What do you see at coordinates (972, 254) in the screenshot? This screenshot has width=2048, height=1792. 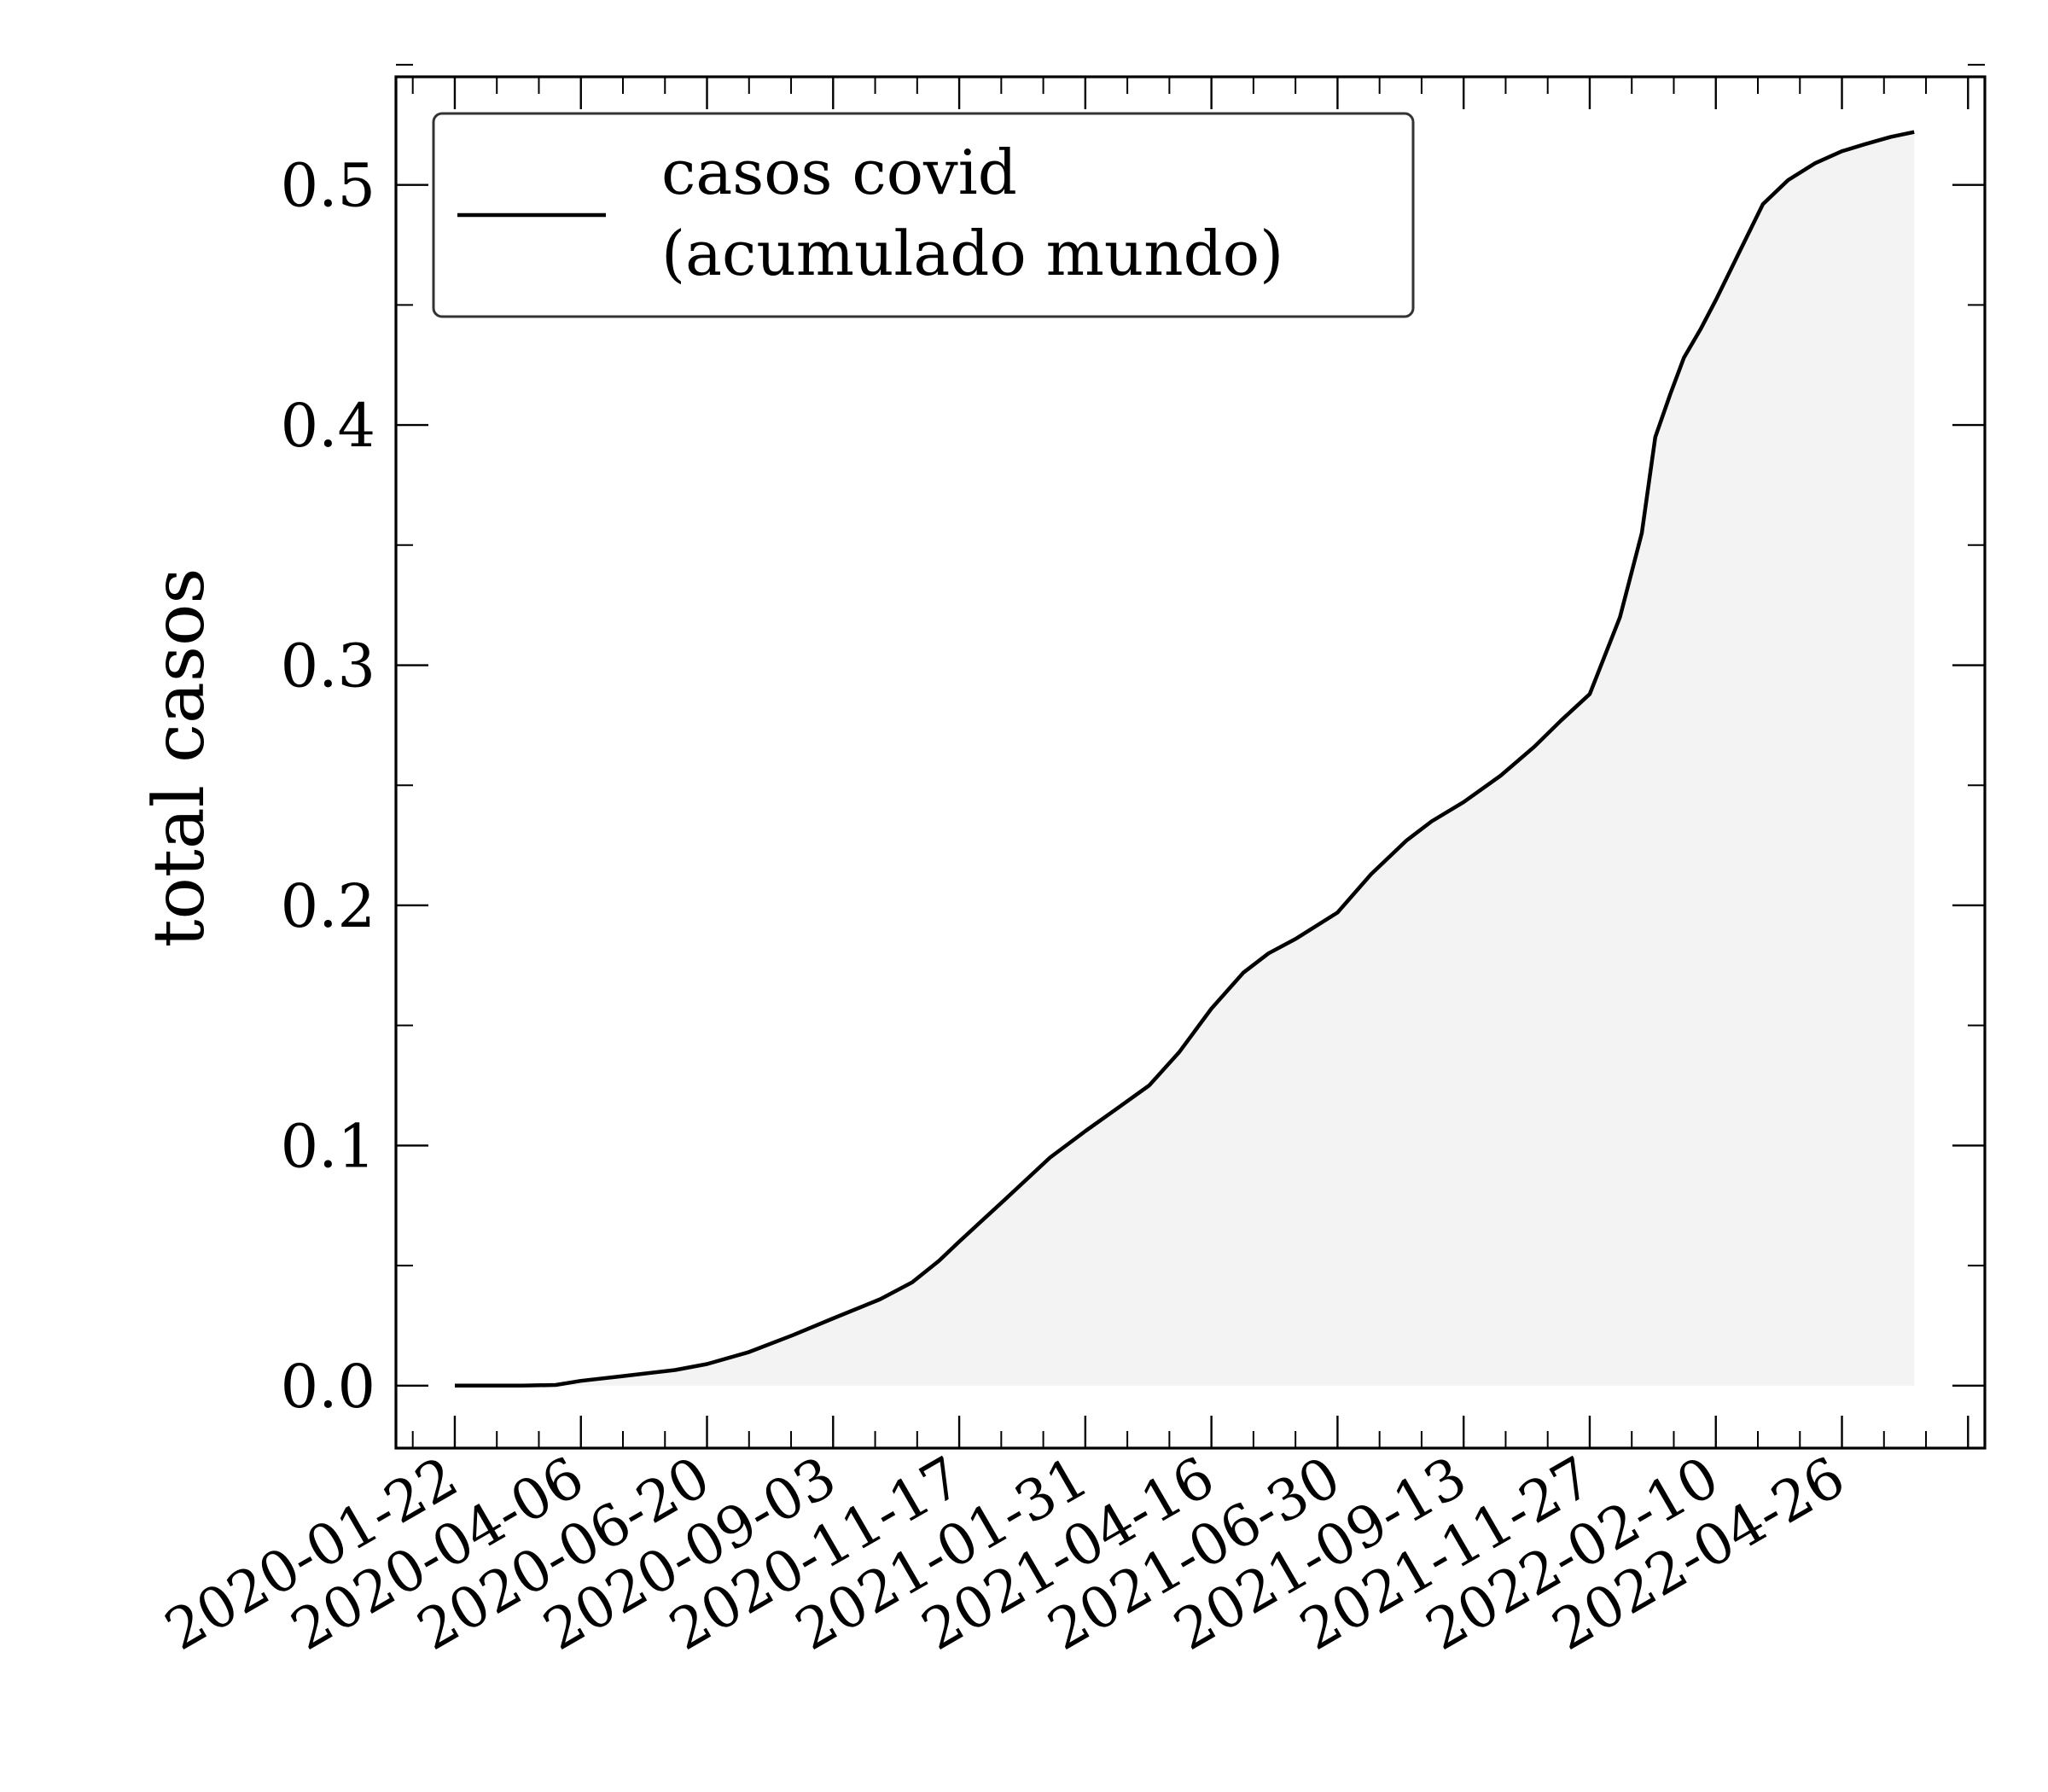 I see `legend-label: (acumulado mundo)` at bounding box center [972, 254].